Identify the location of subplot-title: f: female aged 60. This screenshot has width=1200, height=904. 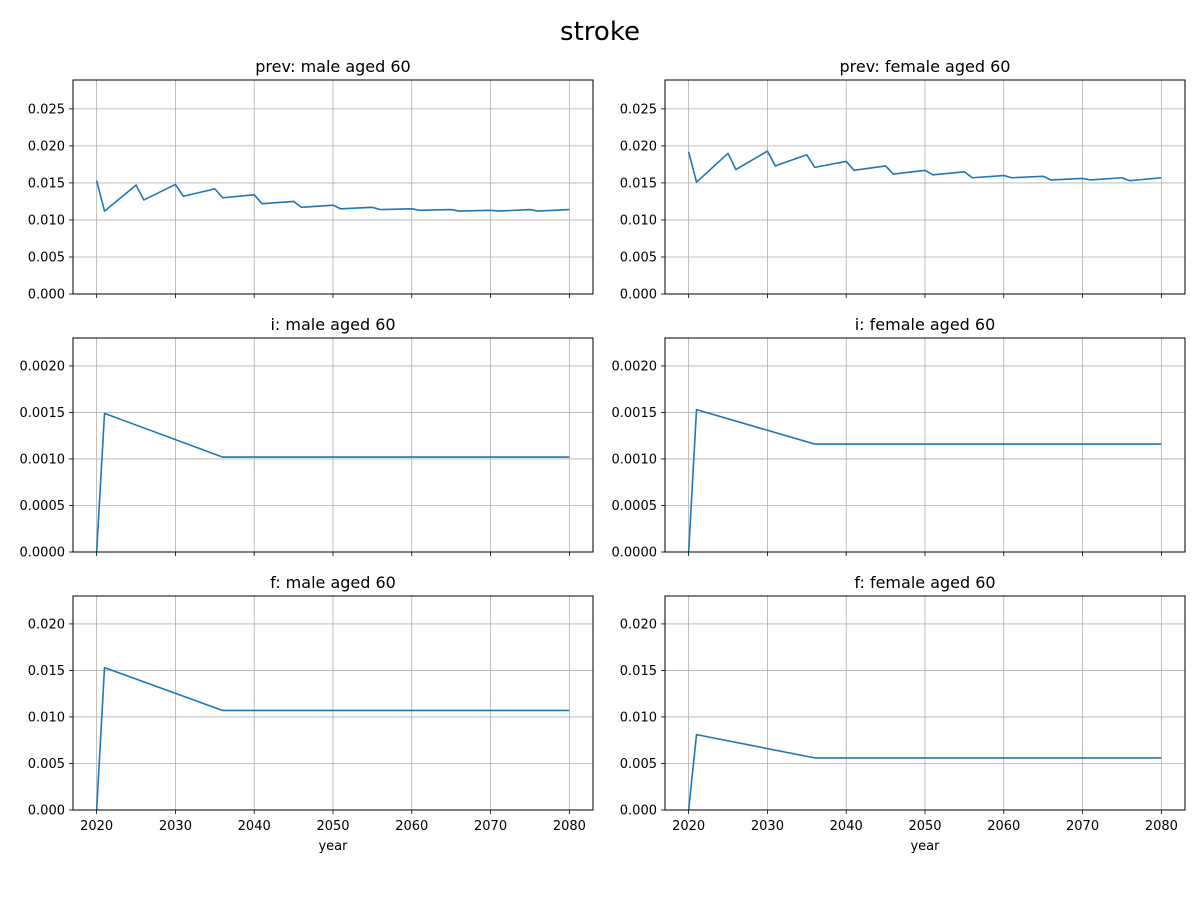
(924, 582).